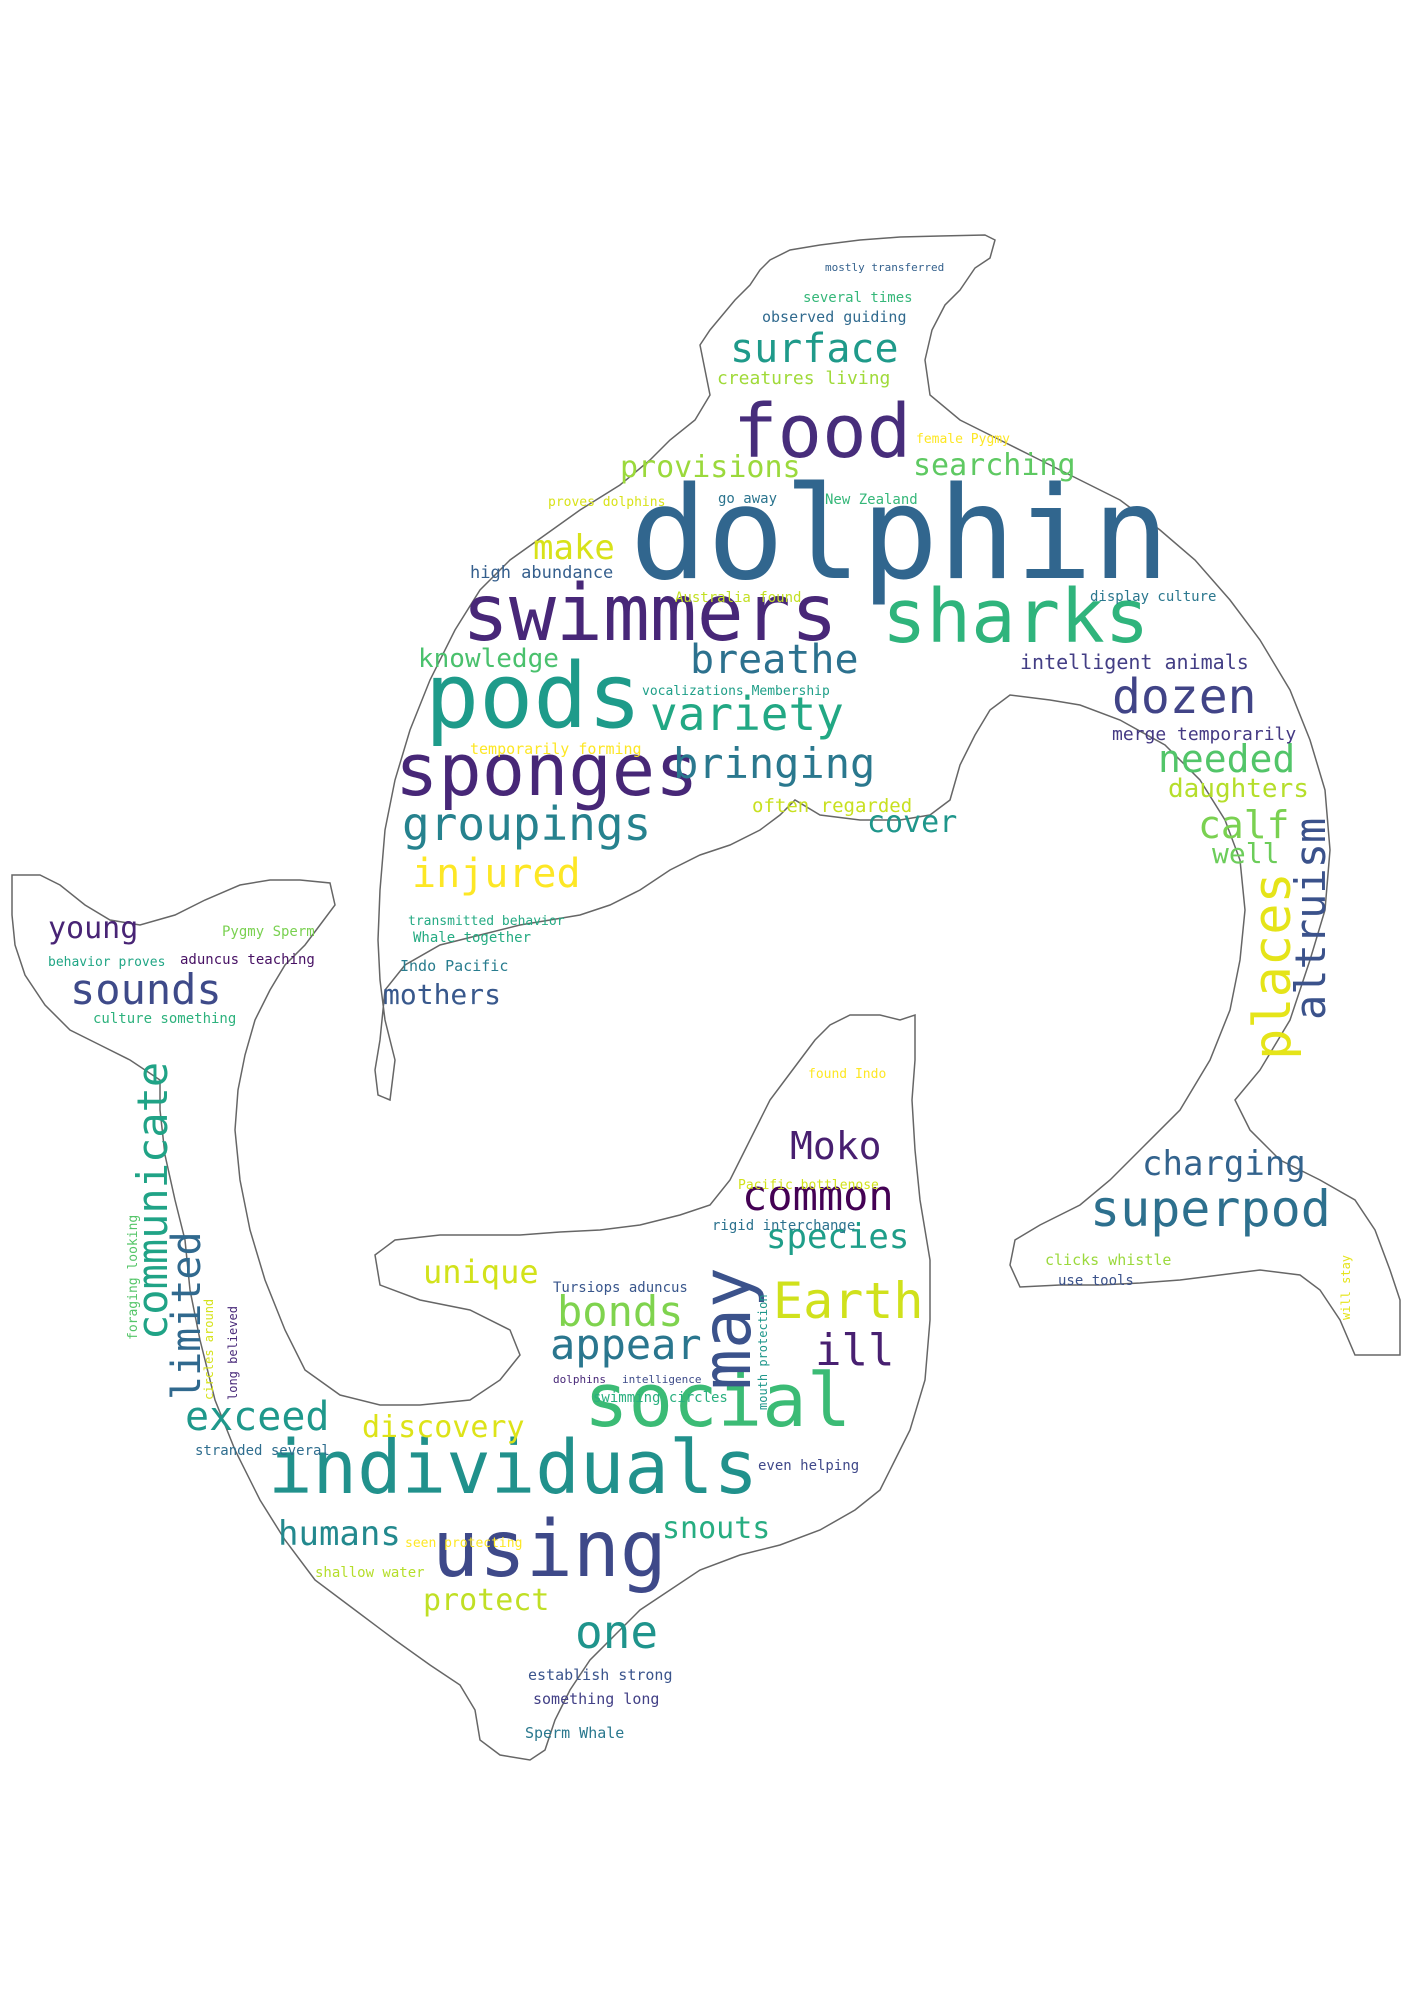 Image resolution: width=1414 pixels, height=2000 pixels. I want to click on cloud-word: common, so click(818, 1195).